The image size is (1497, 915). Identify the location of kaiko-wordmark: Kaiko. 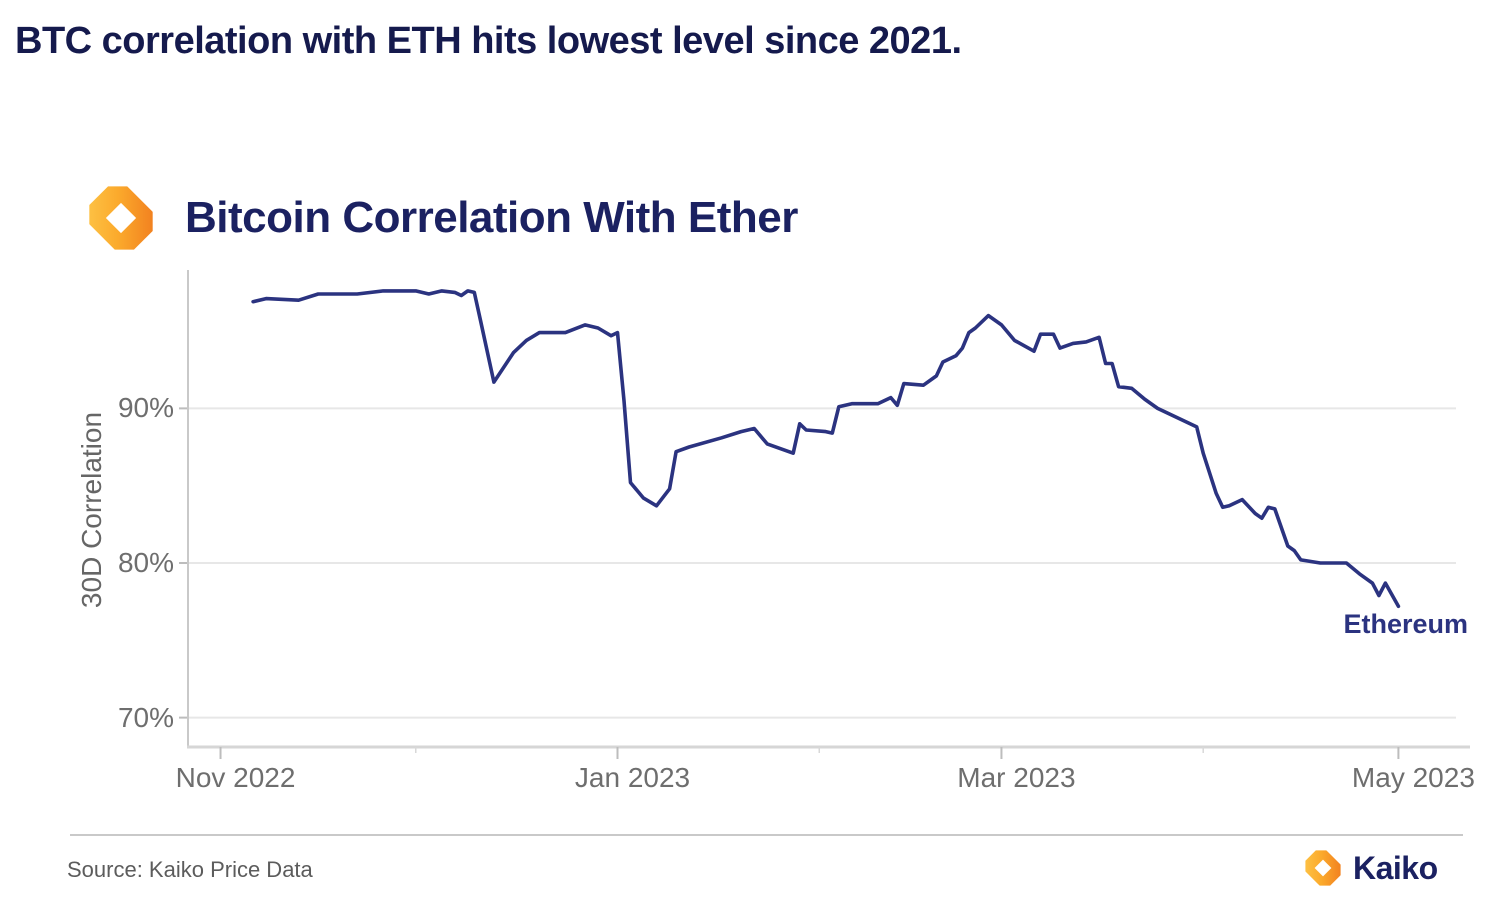
(1395, 867).